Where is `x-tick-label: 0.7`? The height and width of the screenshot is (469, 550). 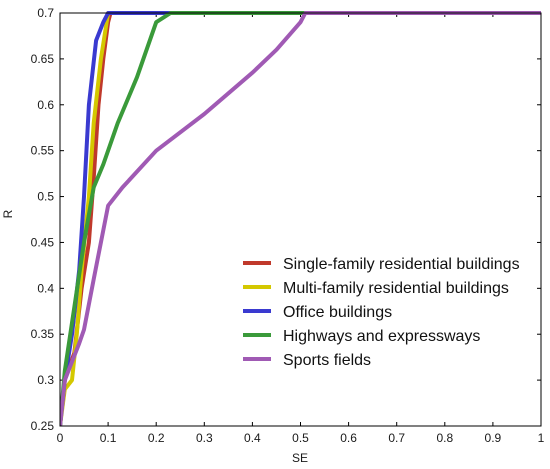 x-tick-label: 0.7 is located at coordinates (396, 438).